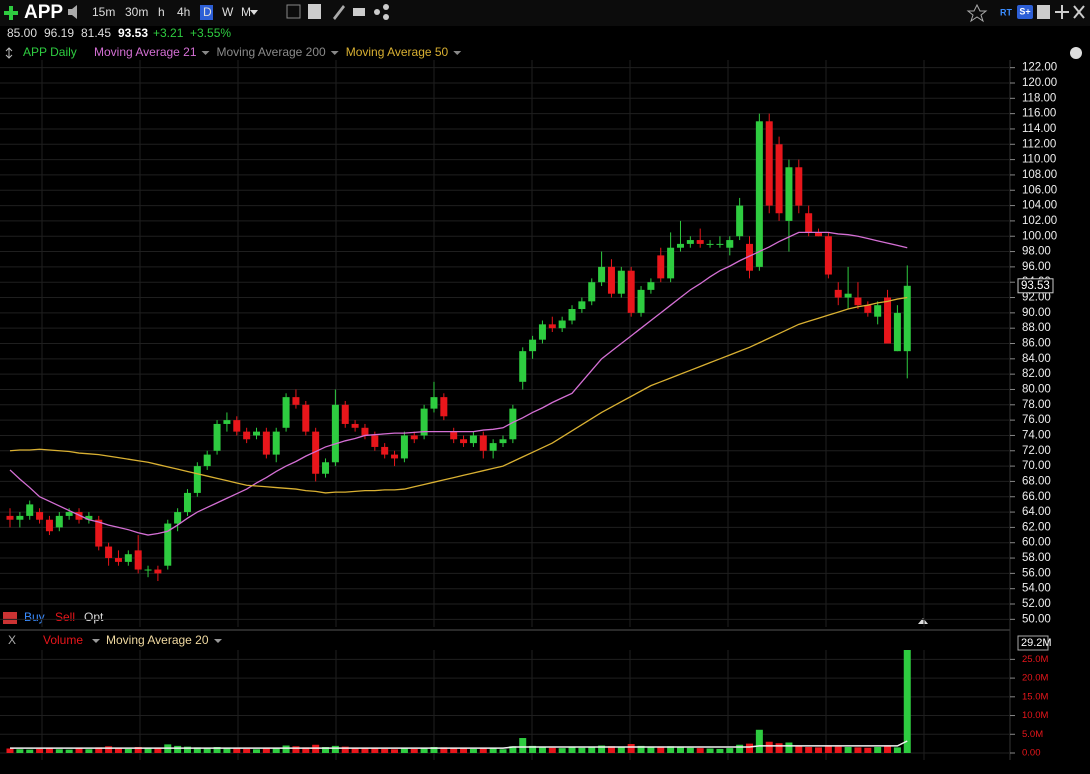 This screenshot has height=774, width=1090. Describe the element at coordinates (314, 11) in the screenshot. I see `study-icon` at that location.